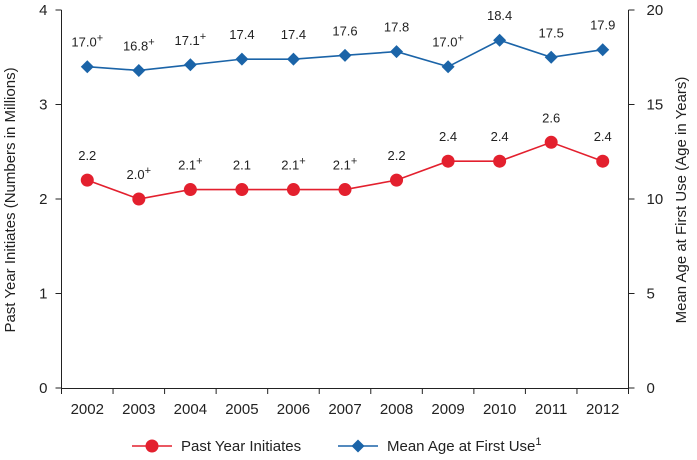 The image size is (697, 460). I want to click on x-tick-label: 2004, so click(190, 409).